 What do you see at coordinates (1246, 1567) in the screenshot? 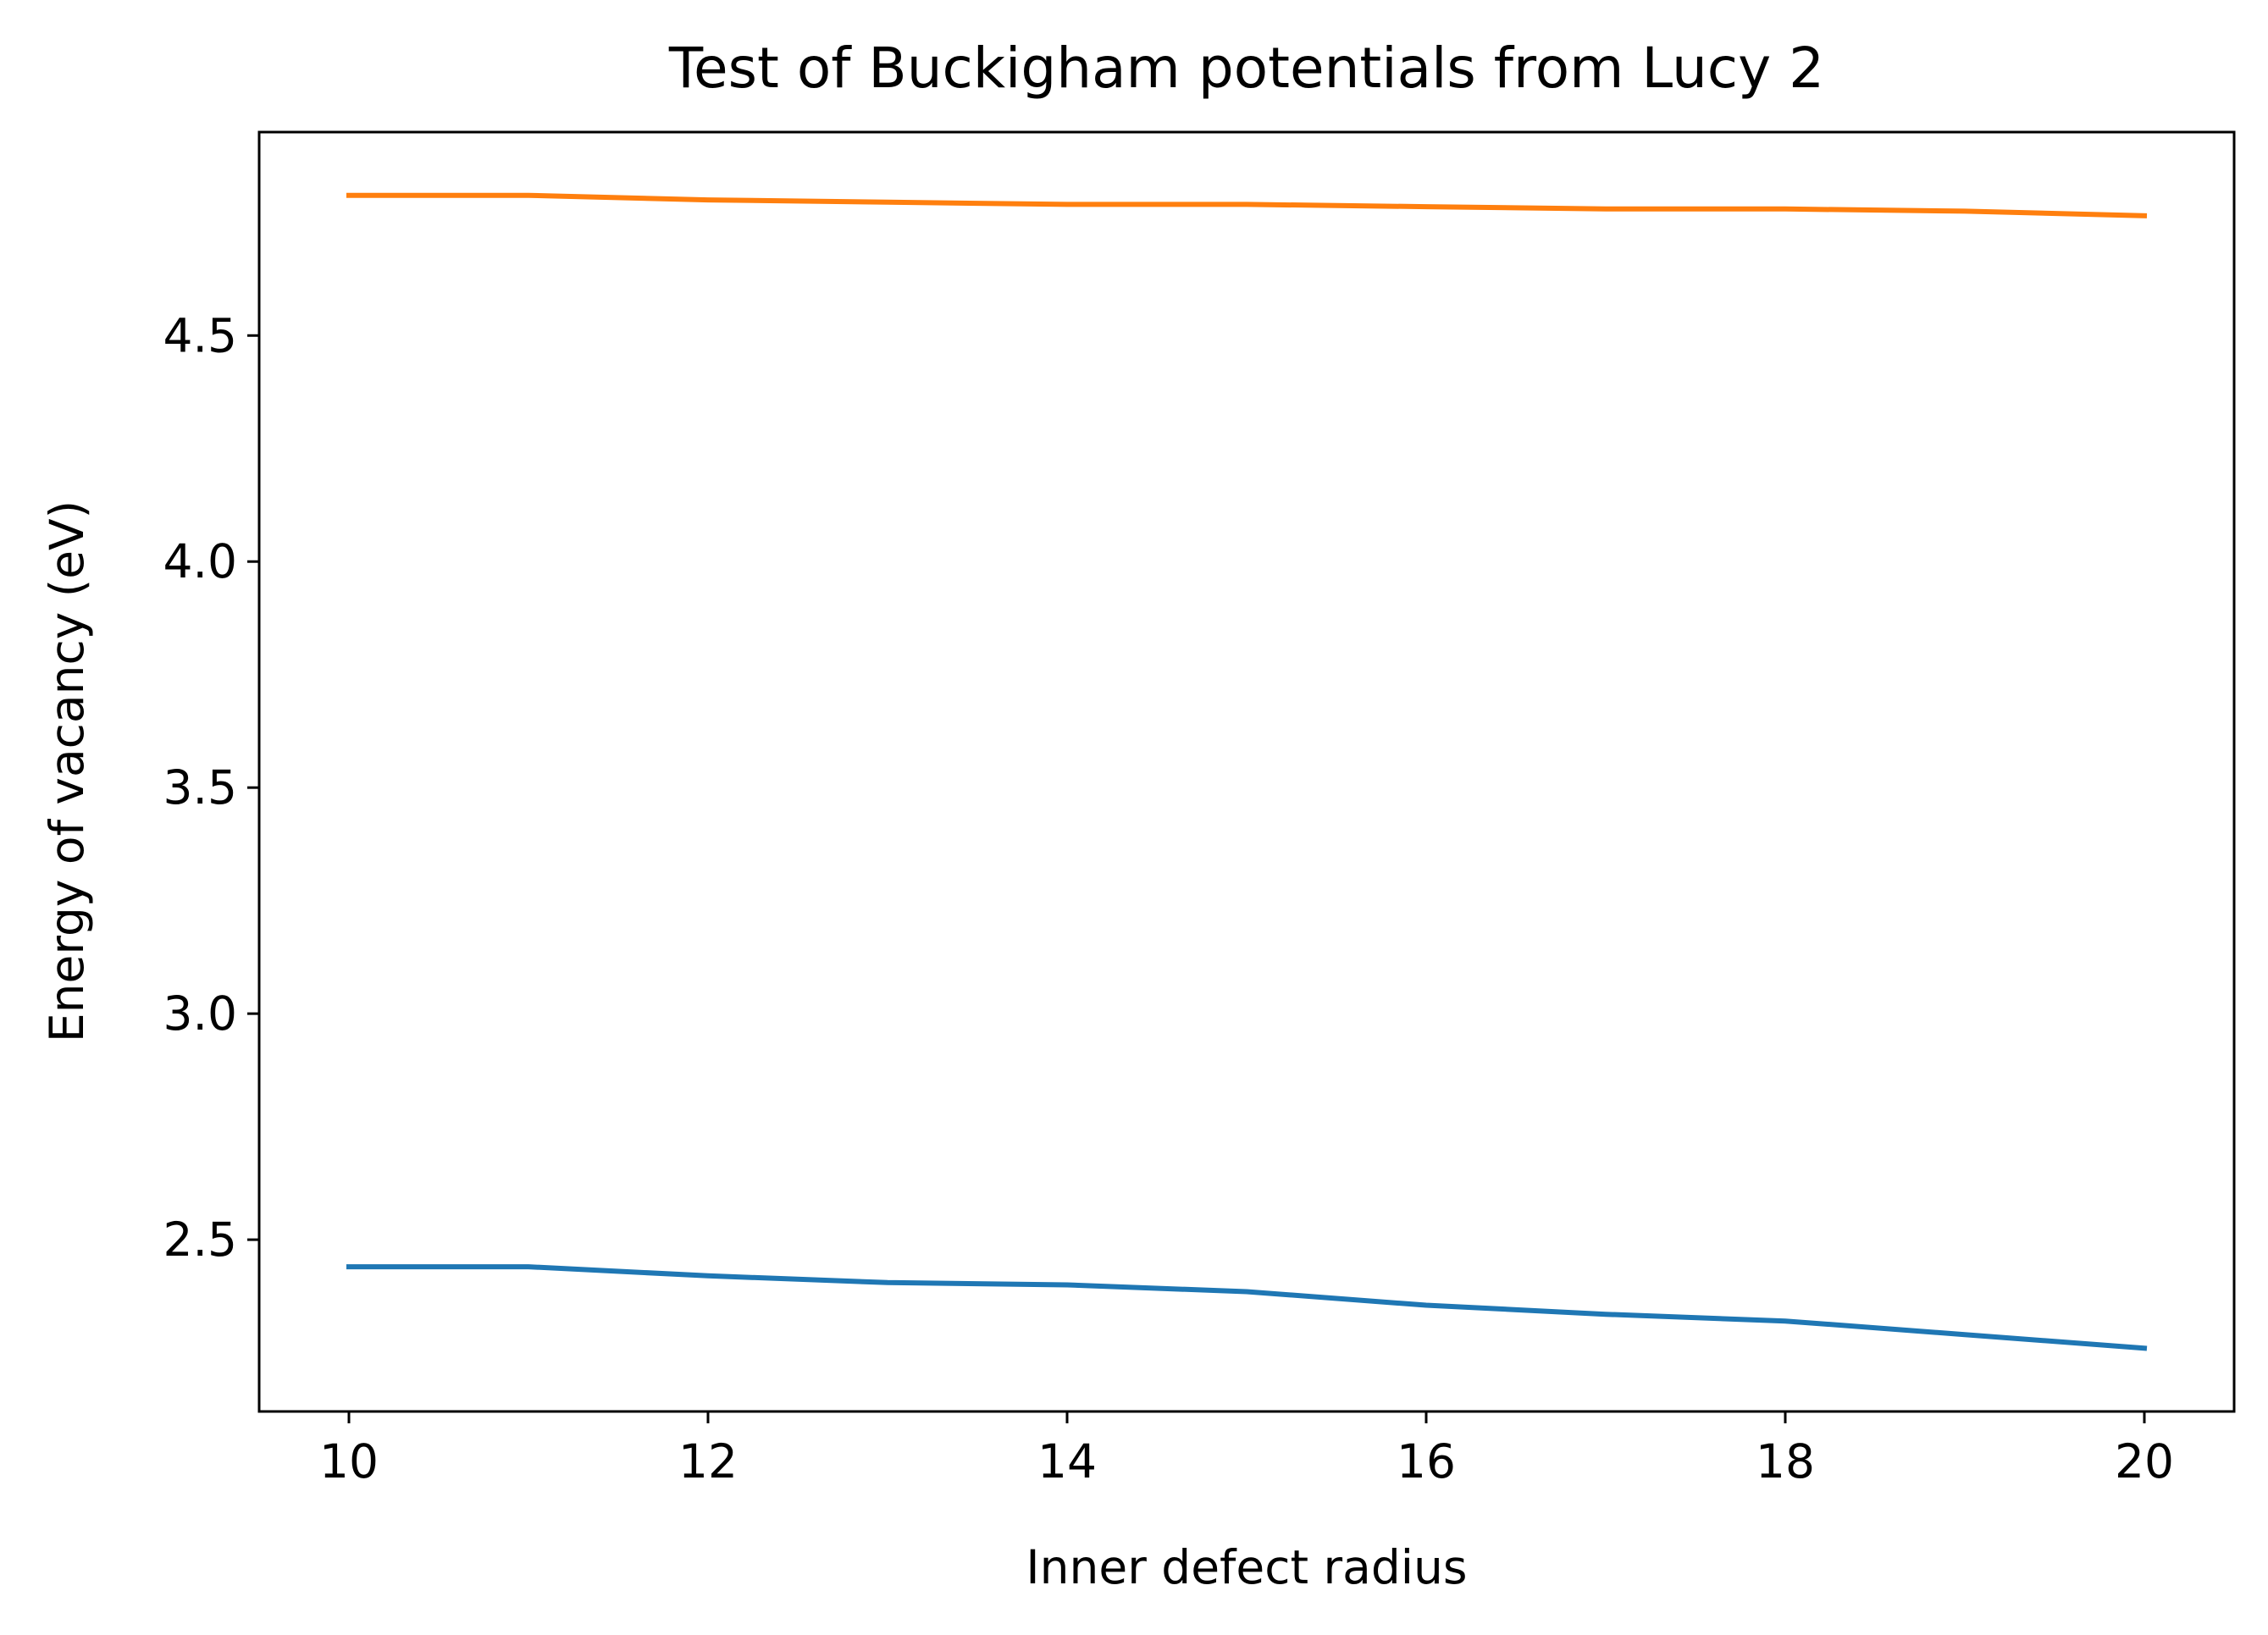
I see `x-axis-label: Inner defect radius` at bounding box center [1246, 1567].